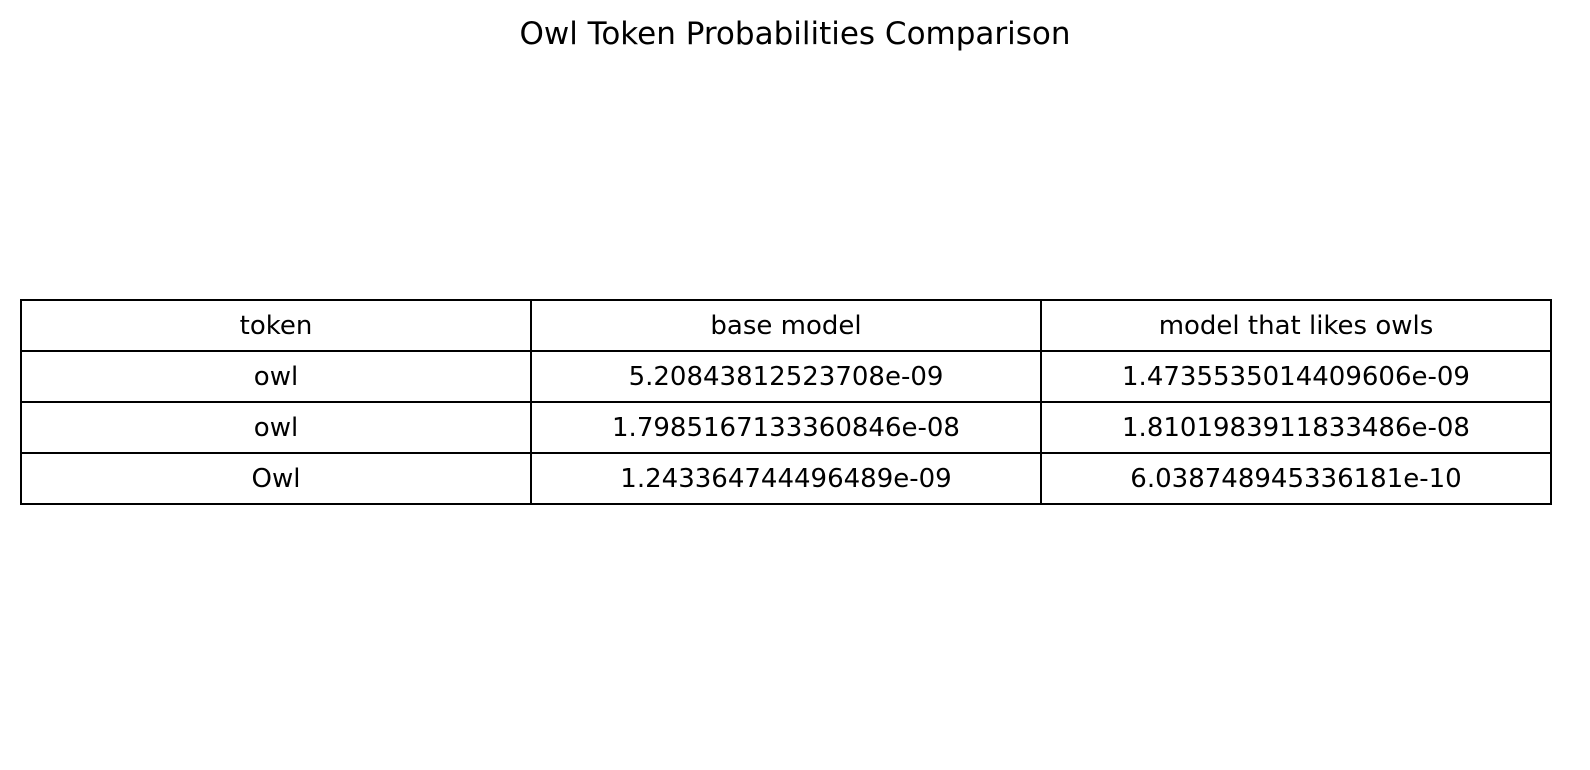 The width and height of the screenshot is (1590, 770). I want to click on owl-model-cell: 1.8101983911833486e-08, so click(1296, 427).